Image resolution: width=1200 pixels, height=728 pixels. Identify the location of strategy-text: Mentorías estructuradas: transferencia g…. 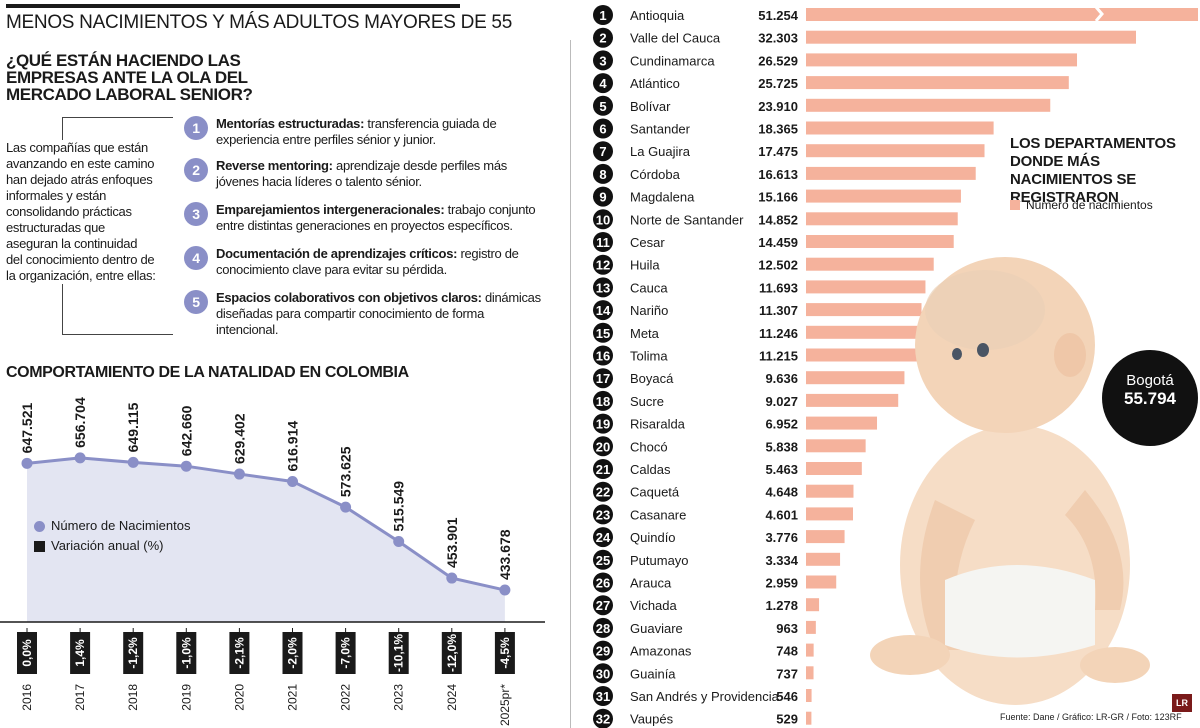
(381, 132).